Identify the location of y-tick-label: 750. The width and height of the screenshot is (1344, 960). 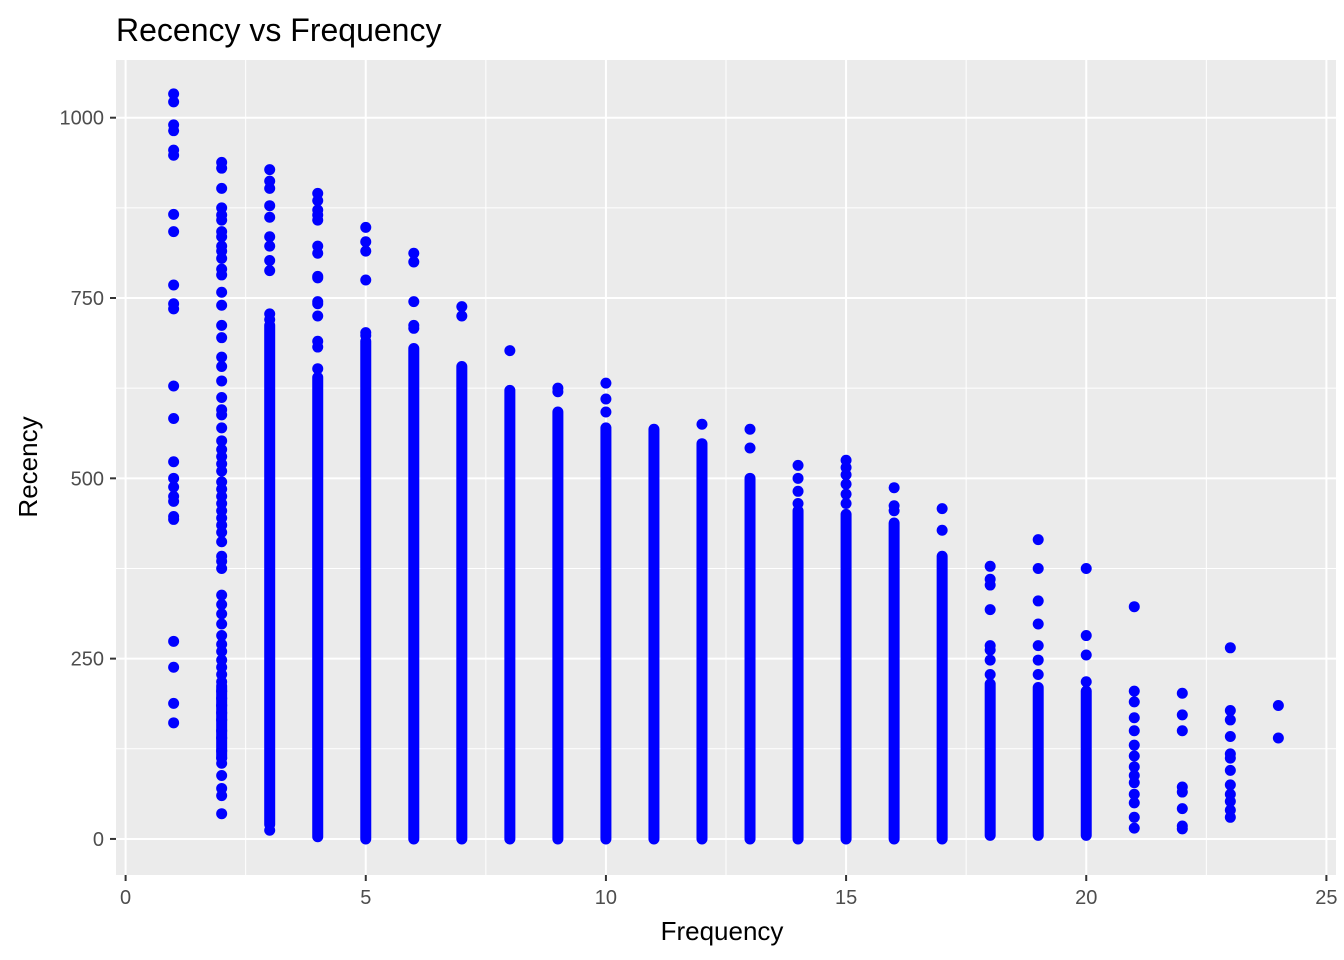
(87, 299).